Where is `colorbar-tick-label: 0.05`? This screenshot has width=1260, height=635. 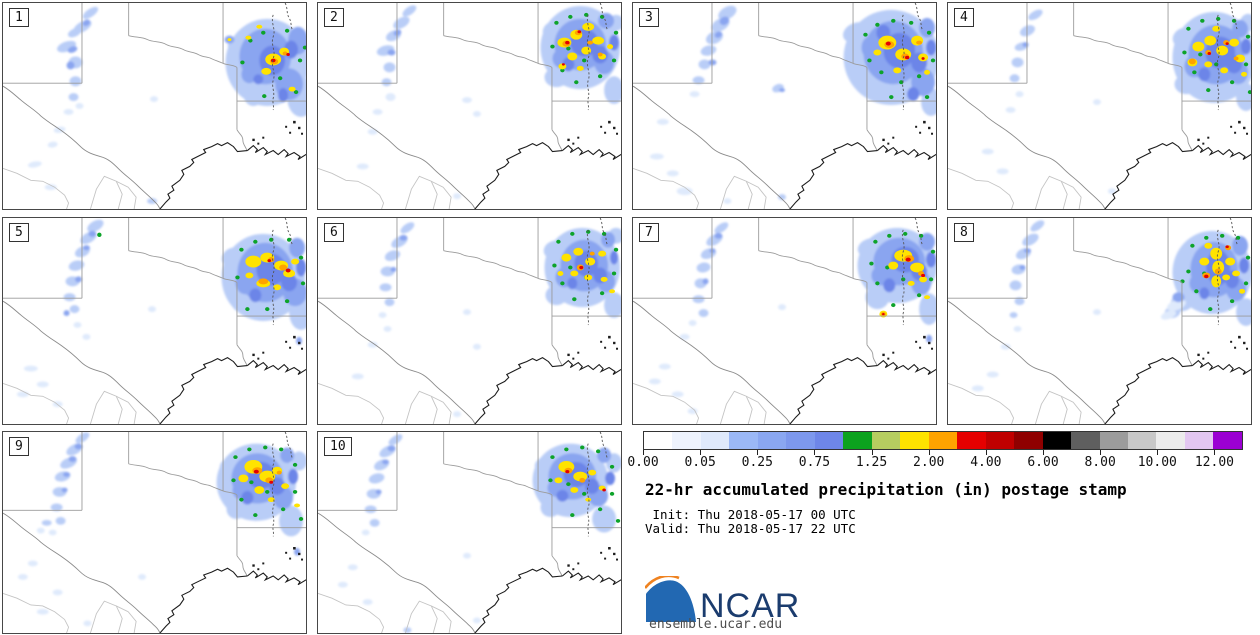 colorbar-tick-label: 0.05 is located at coordinates (700, 462).